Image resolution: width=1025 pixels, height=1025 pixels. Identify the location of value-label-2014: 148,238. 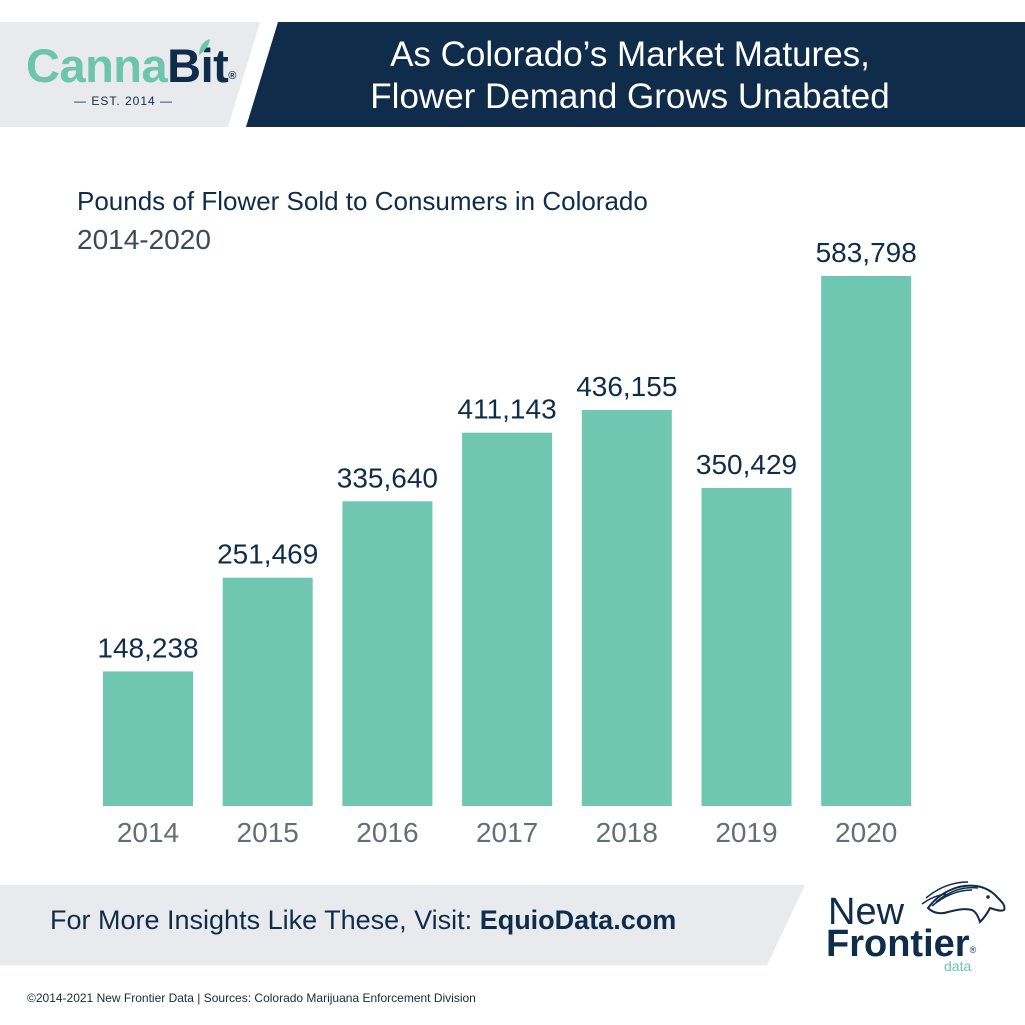
(147, 647).